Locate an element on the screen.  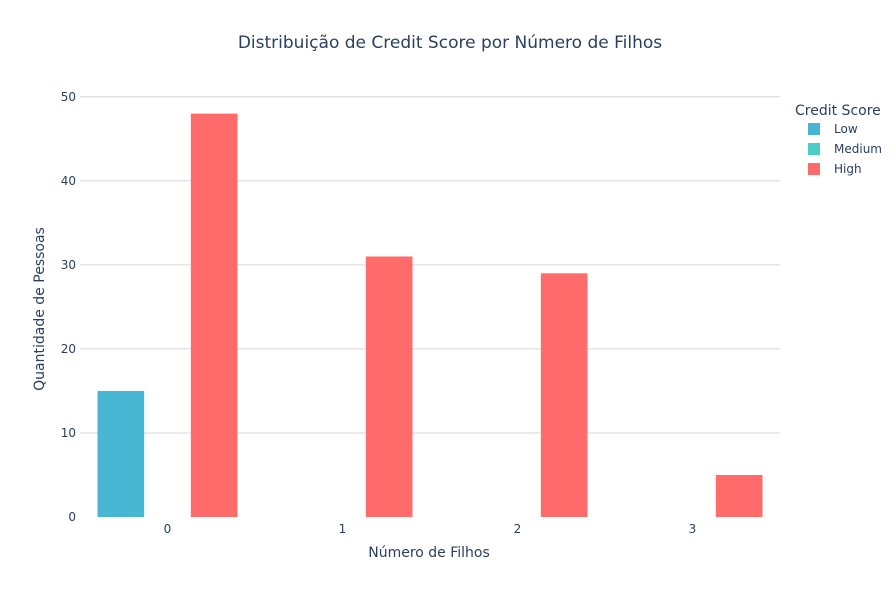
x-axis-ticks: 0 1 2 3 is located at coordinates (430, 529).